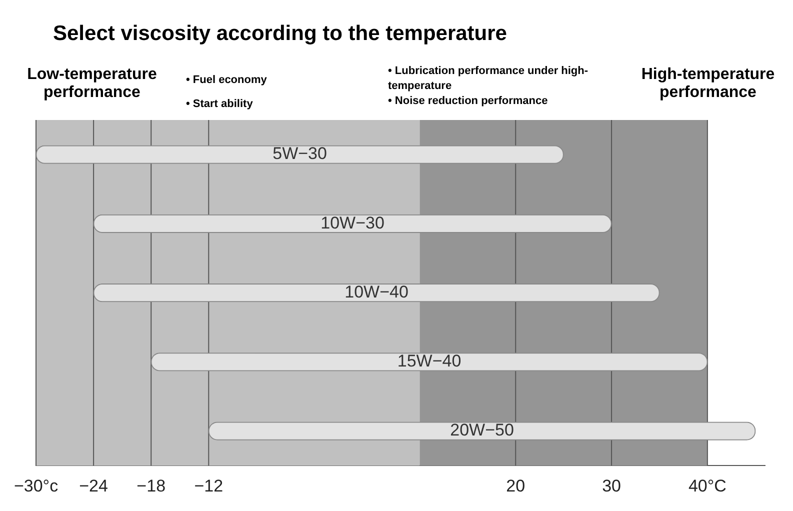  I want to click on y-tick-label: 20W−50, so click(482, 430).